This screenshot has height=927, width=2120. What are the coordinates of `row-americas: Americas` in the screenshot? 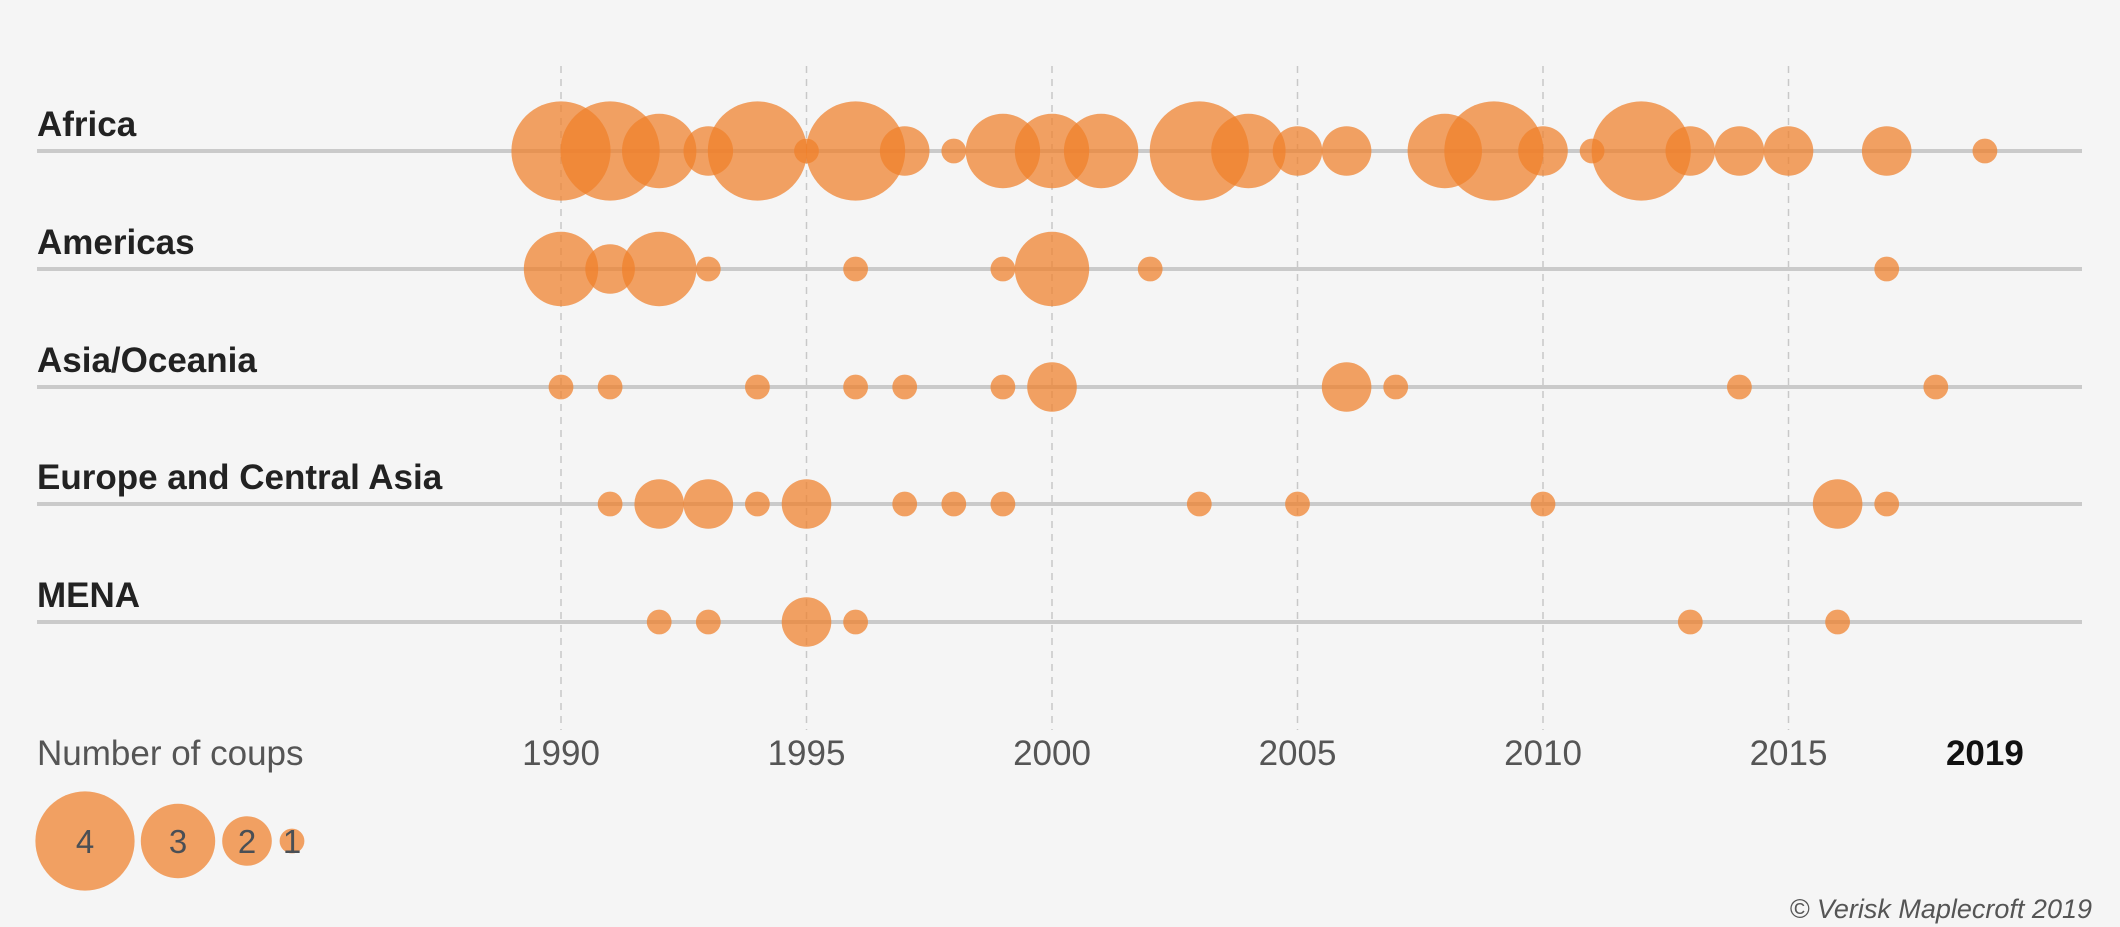 It's located at (1059, 265).